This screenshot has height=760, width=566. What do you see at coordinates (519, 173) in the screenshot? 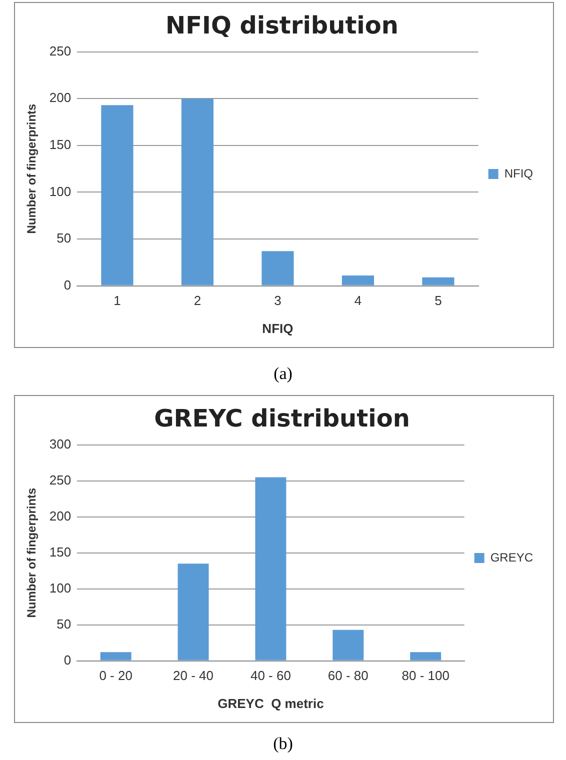
I see `legend-label: NFIQ` at bounding box center [519, 173].